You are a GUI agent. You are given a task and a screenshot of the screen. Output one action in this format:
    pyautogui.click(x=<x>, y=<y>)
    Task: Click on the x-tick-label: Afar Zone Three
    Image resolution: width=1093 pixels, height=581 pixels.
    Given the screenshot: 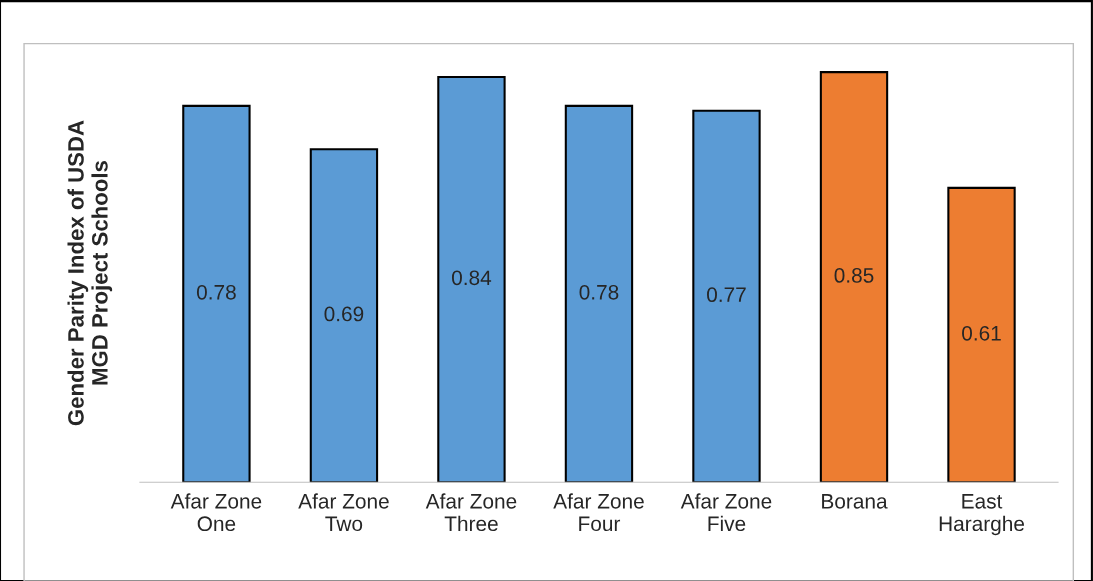 What is the action you would take?
    pyautogui.click(x=471, y=512)
    